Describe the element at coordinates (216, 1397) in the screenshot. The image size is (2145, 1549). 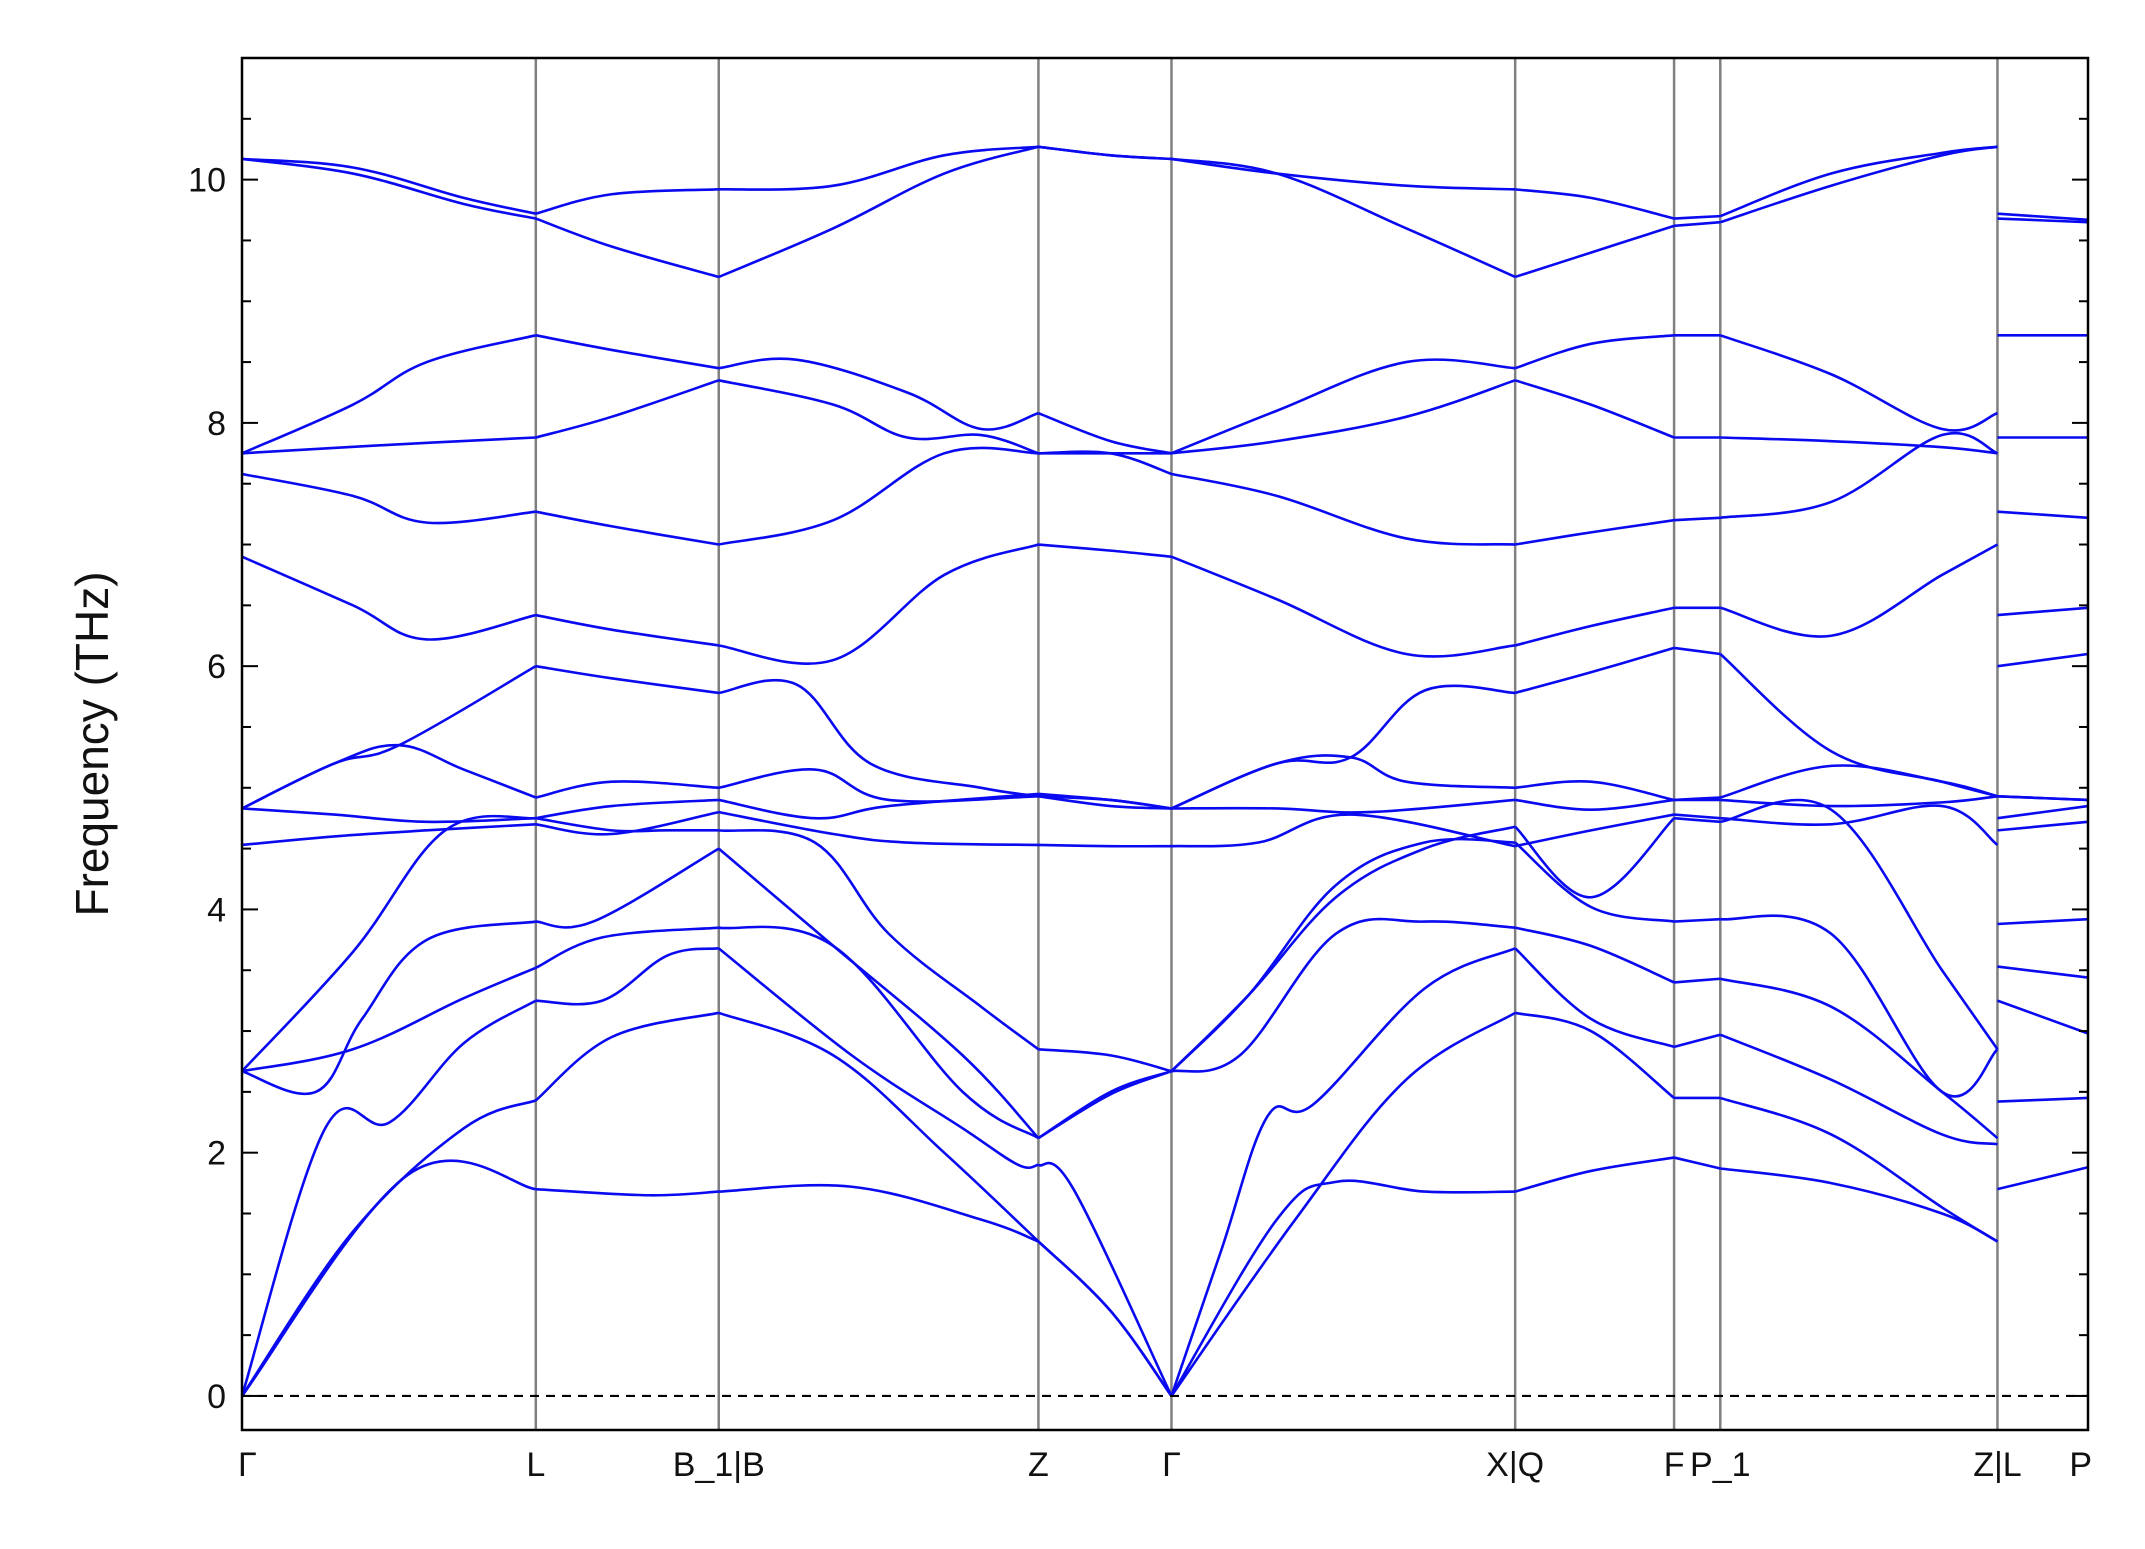
I see `y-tick-label: 0` at that location.